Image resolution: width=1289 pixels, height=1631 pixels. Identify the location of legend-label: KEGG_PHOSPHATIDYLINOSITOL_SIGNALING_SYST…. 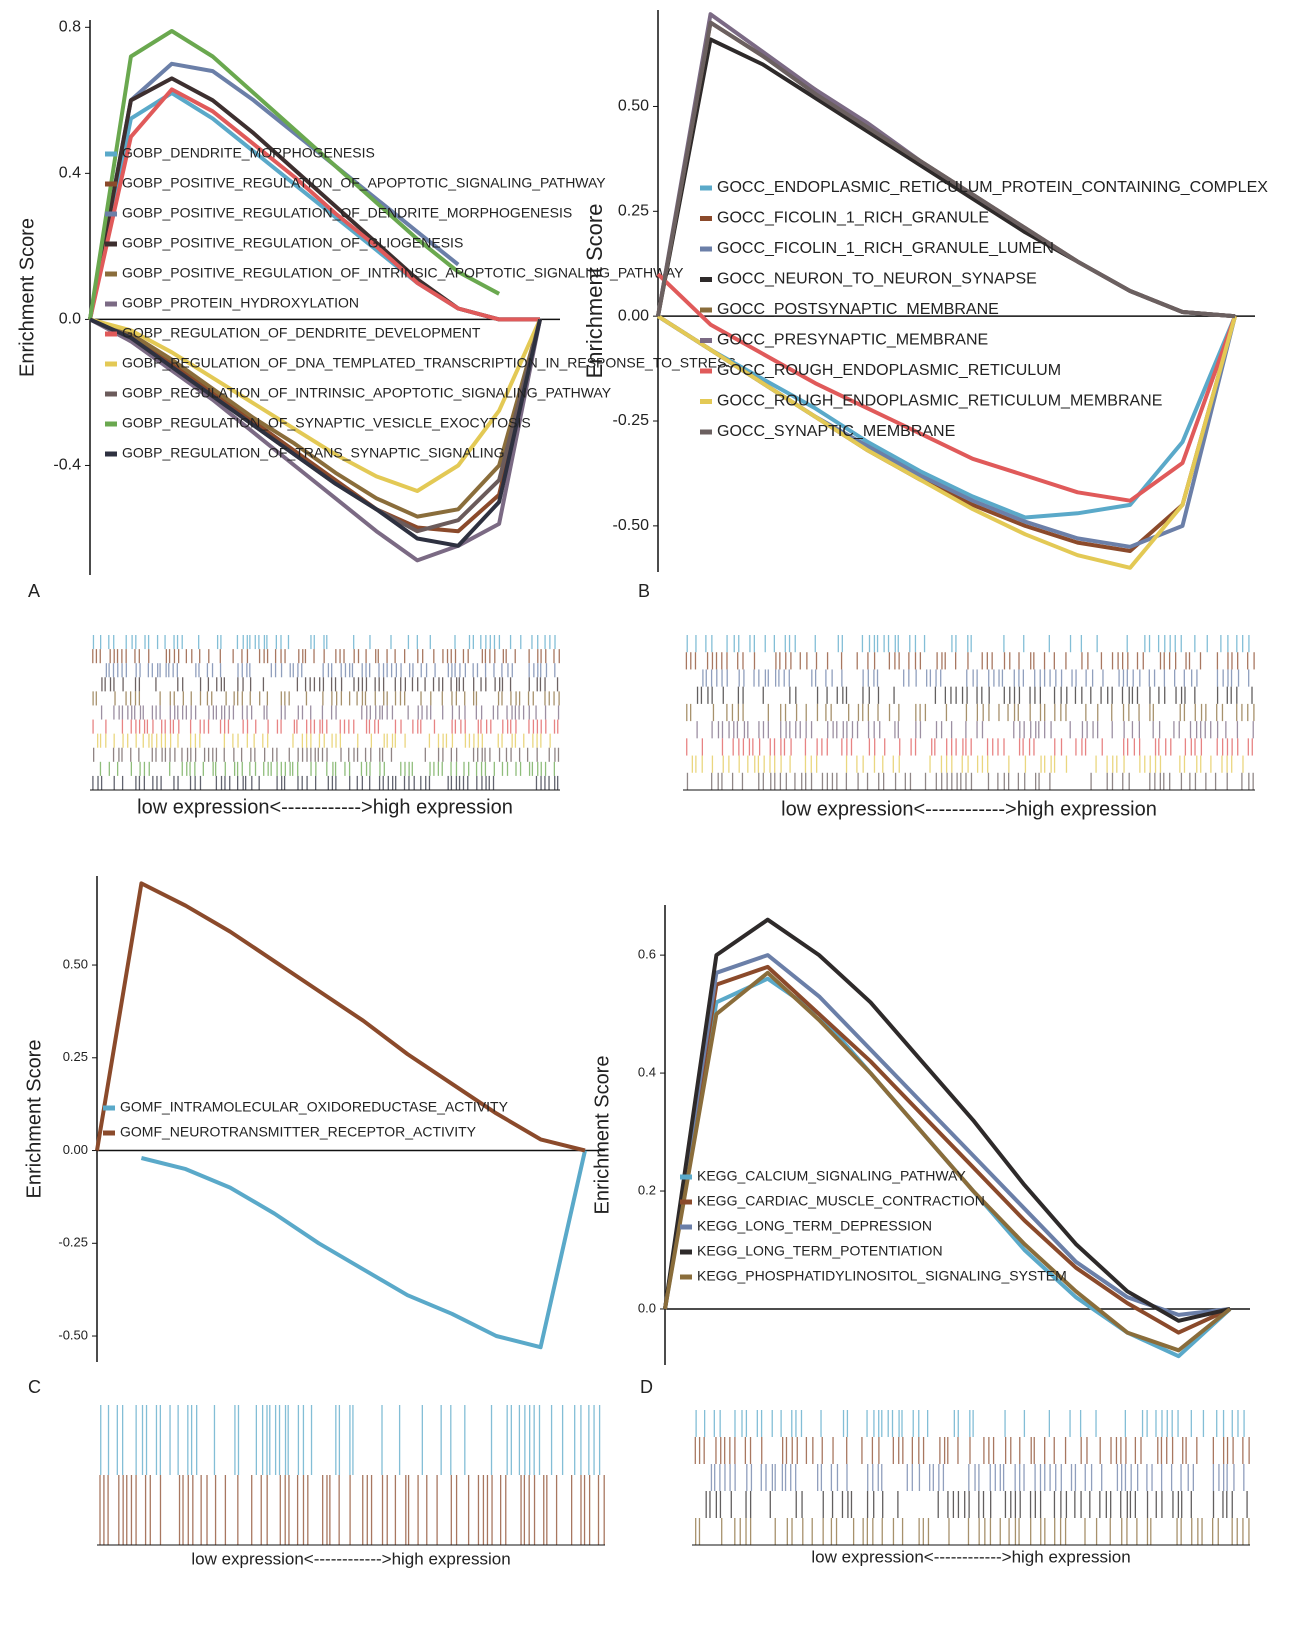
(882, 1276).